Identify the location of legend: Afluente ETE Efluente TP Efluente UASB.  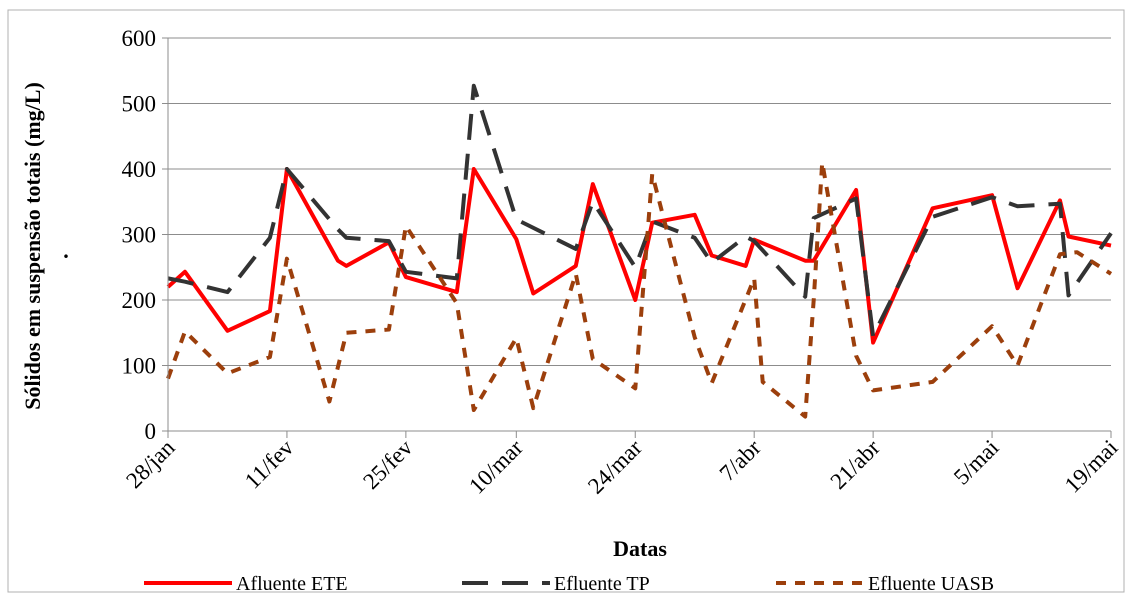
(569, 584).